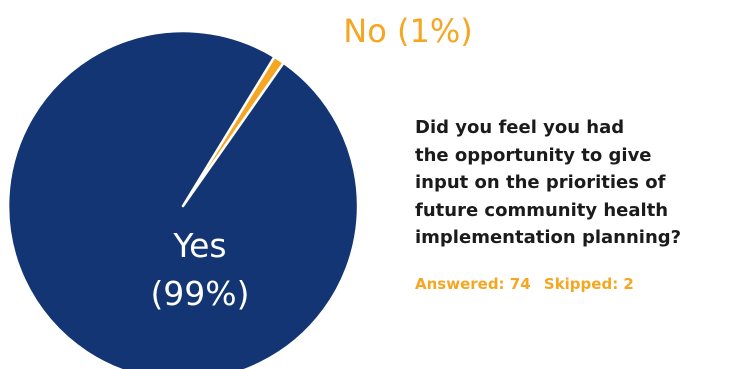 The image size is (743, 369). I want to click on answered-count: Answered: 74, so click(473, 284).